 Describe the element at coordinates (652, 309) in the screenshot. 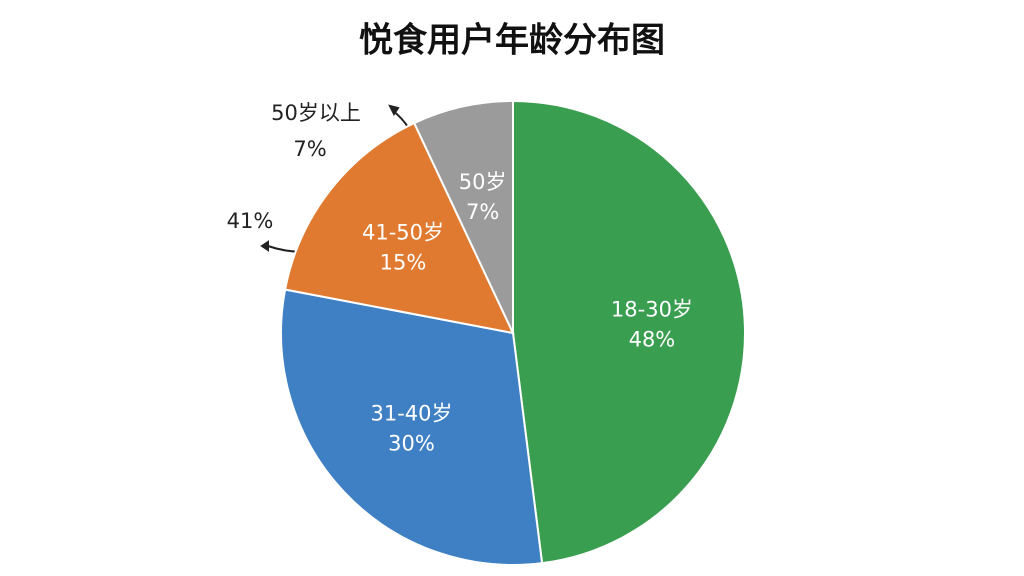

I see `slice-label: 18-30岁` at that location.